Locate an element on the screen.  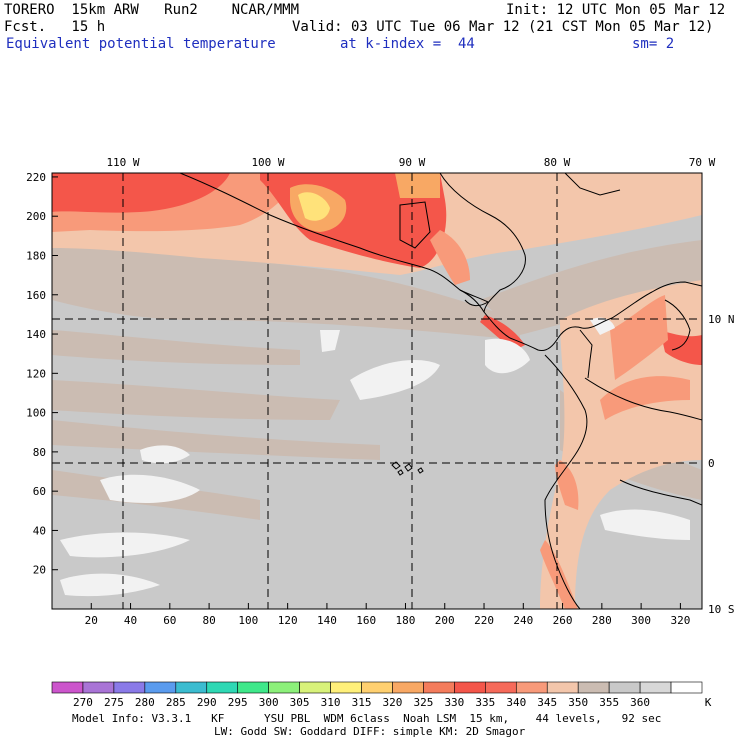
x-tick-label: 100 is located at coordinates (248, 620).